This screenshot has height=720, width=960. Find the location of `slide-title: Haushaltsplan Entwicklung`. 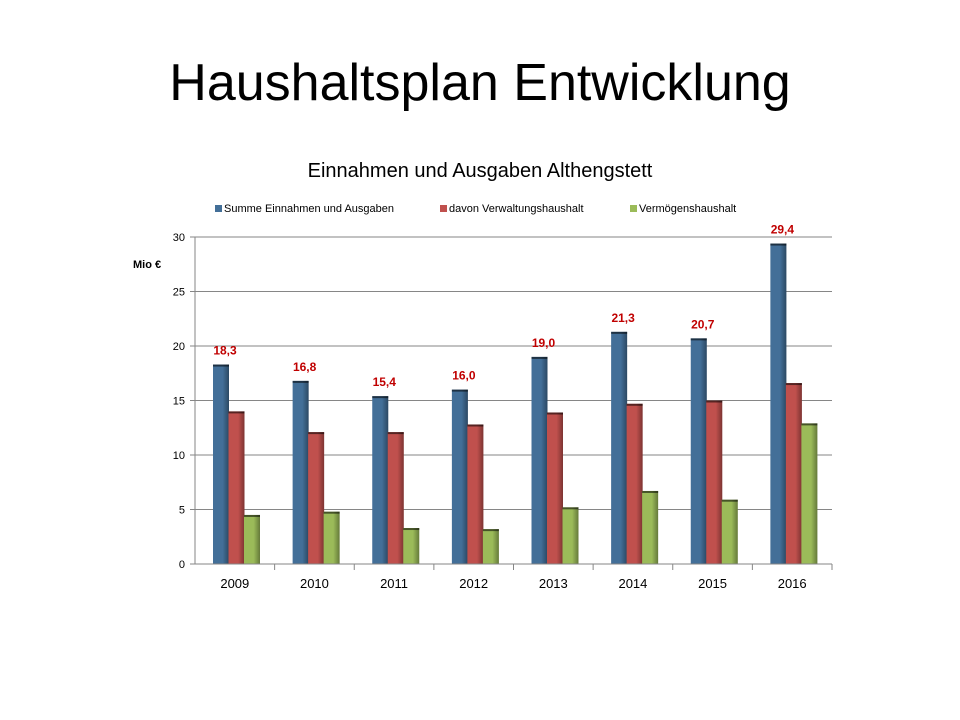

slide-title: Haushaltsplan Entwicklung is located at coordinates (480, 83).